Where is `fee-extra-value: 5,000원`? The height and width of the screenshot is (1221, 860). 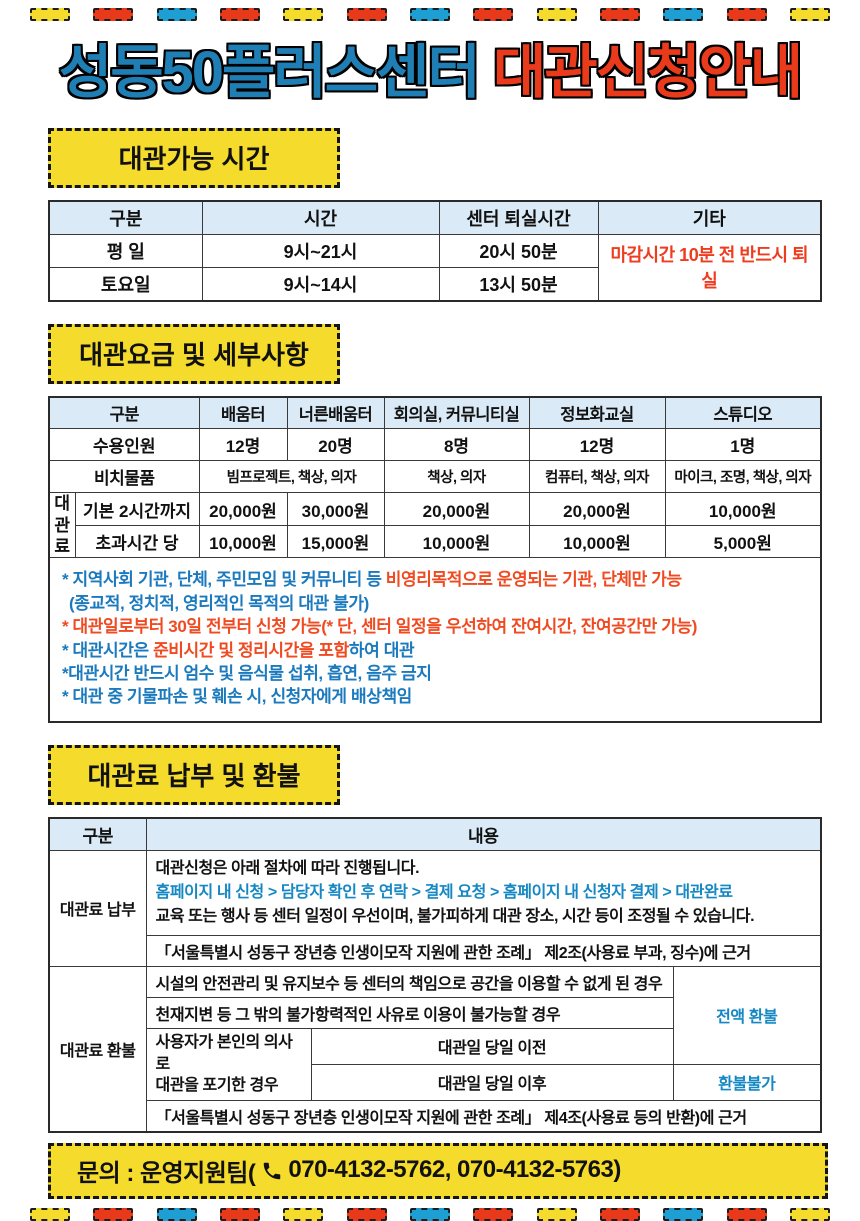 fee-extra-value: 5,000원 is located at coordinates (743, 541).